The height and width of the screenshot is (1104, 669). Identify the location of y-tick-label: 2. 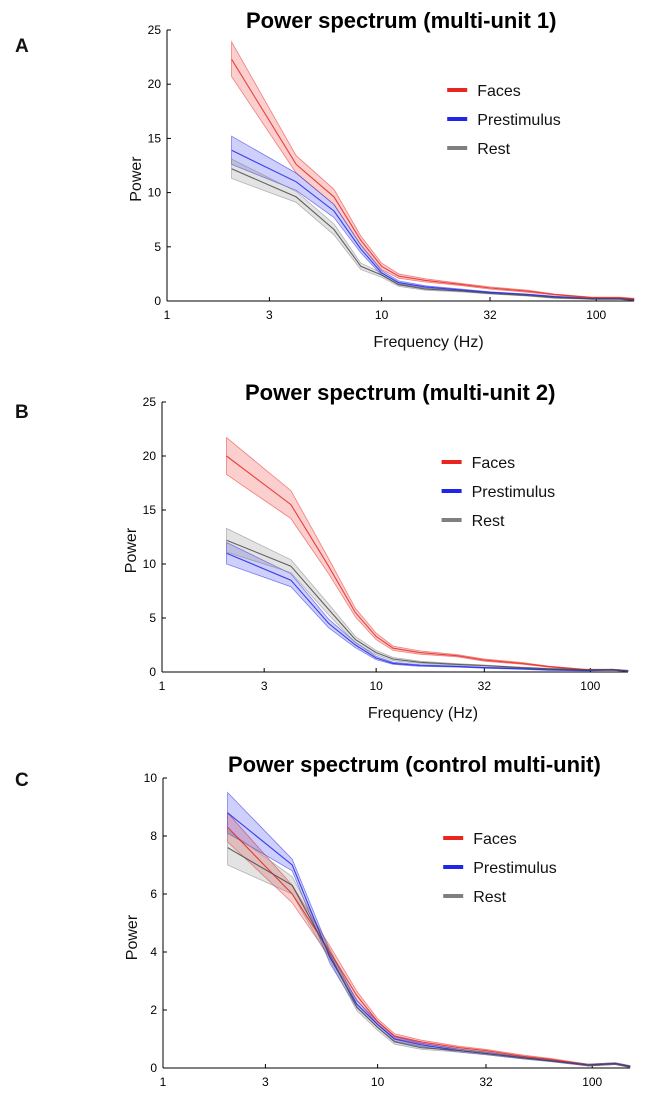
(153, 1010).